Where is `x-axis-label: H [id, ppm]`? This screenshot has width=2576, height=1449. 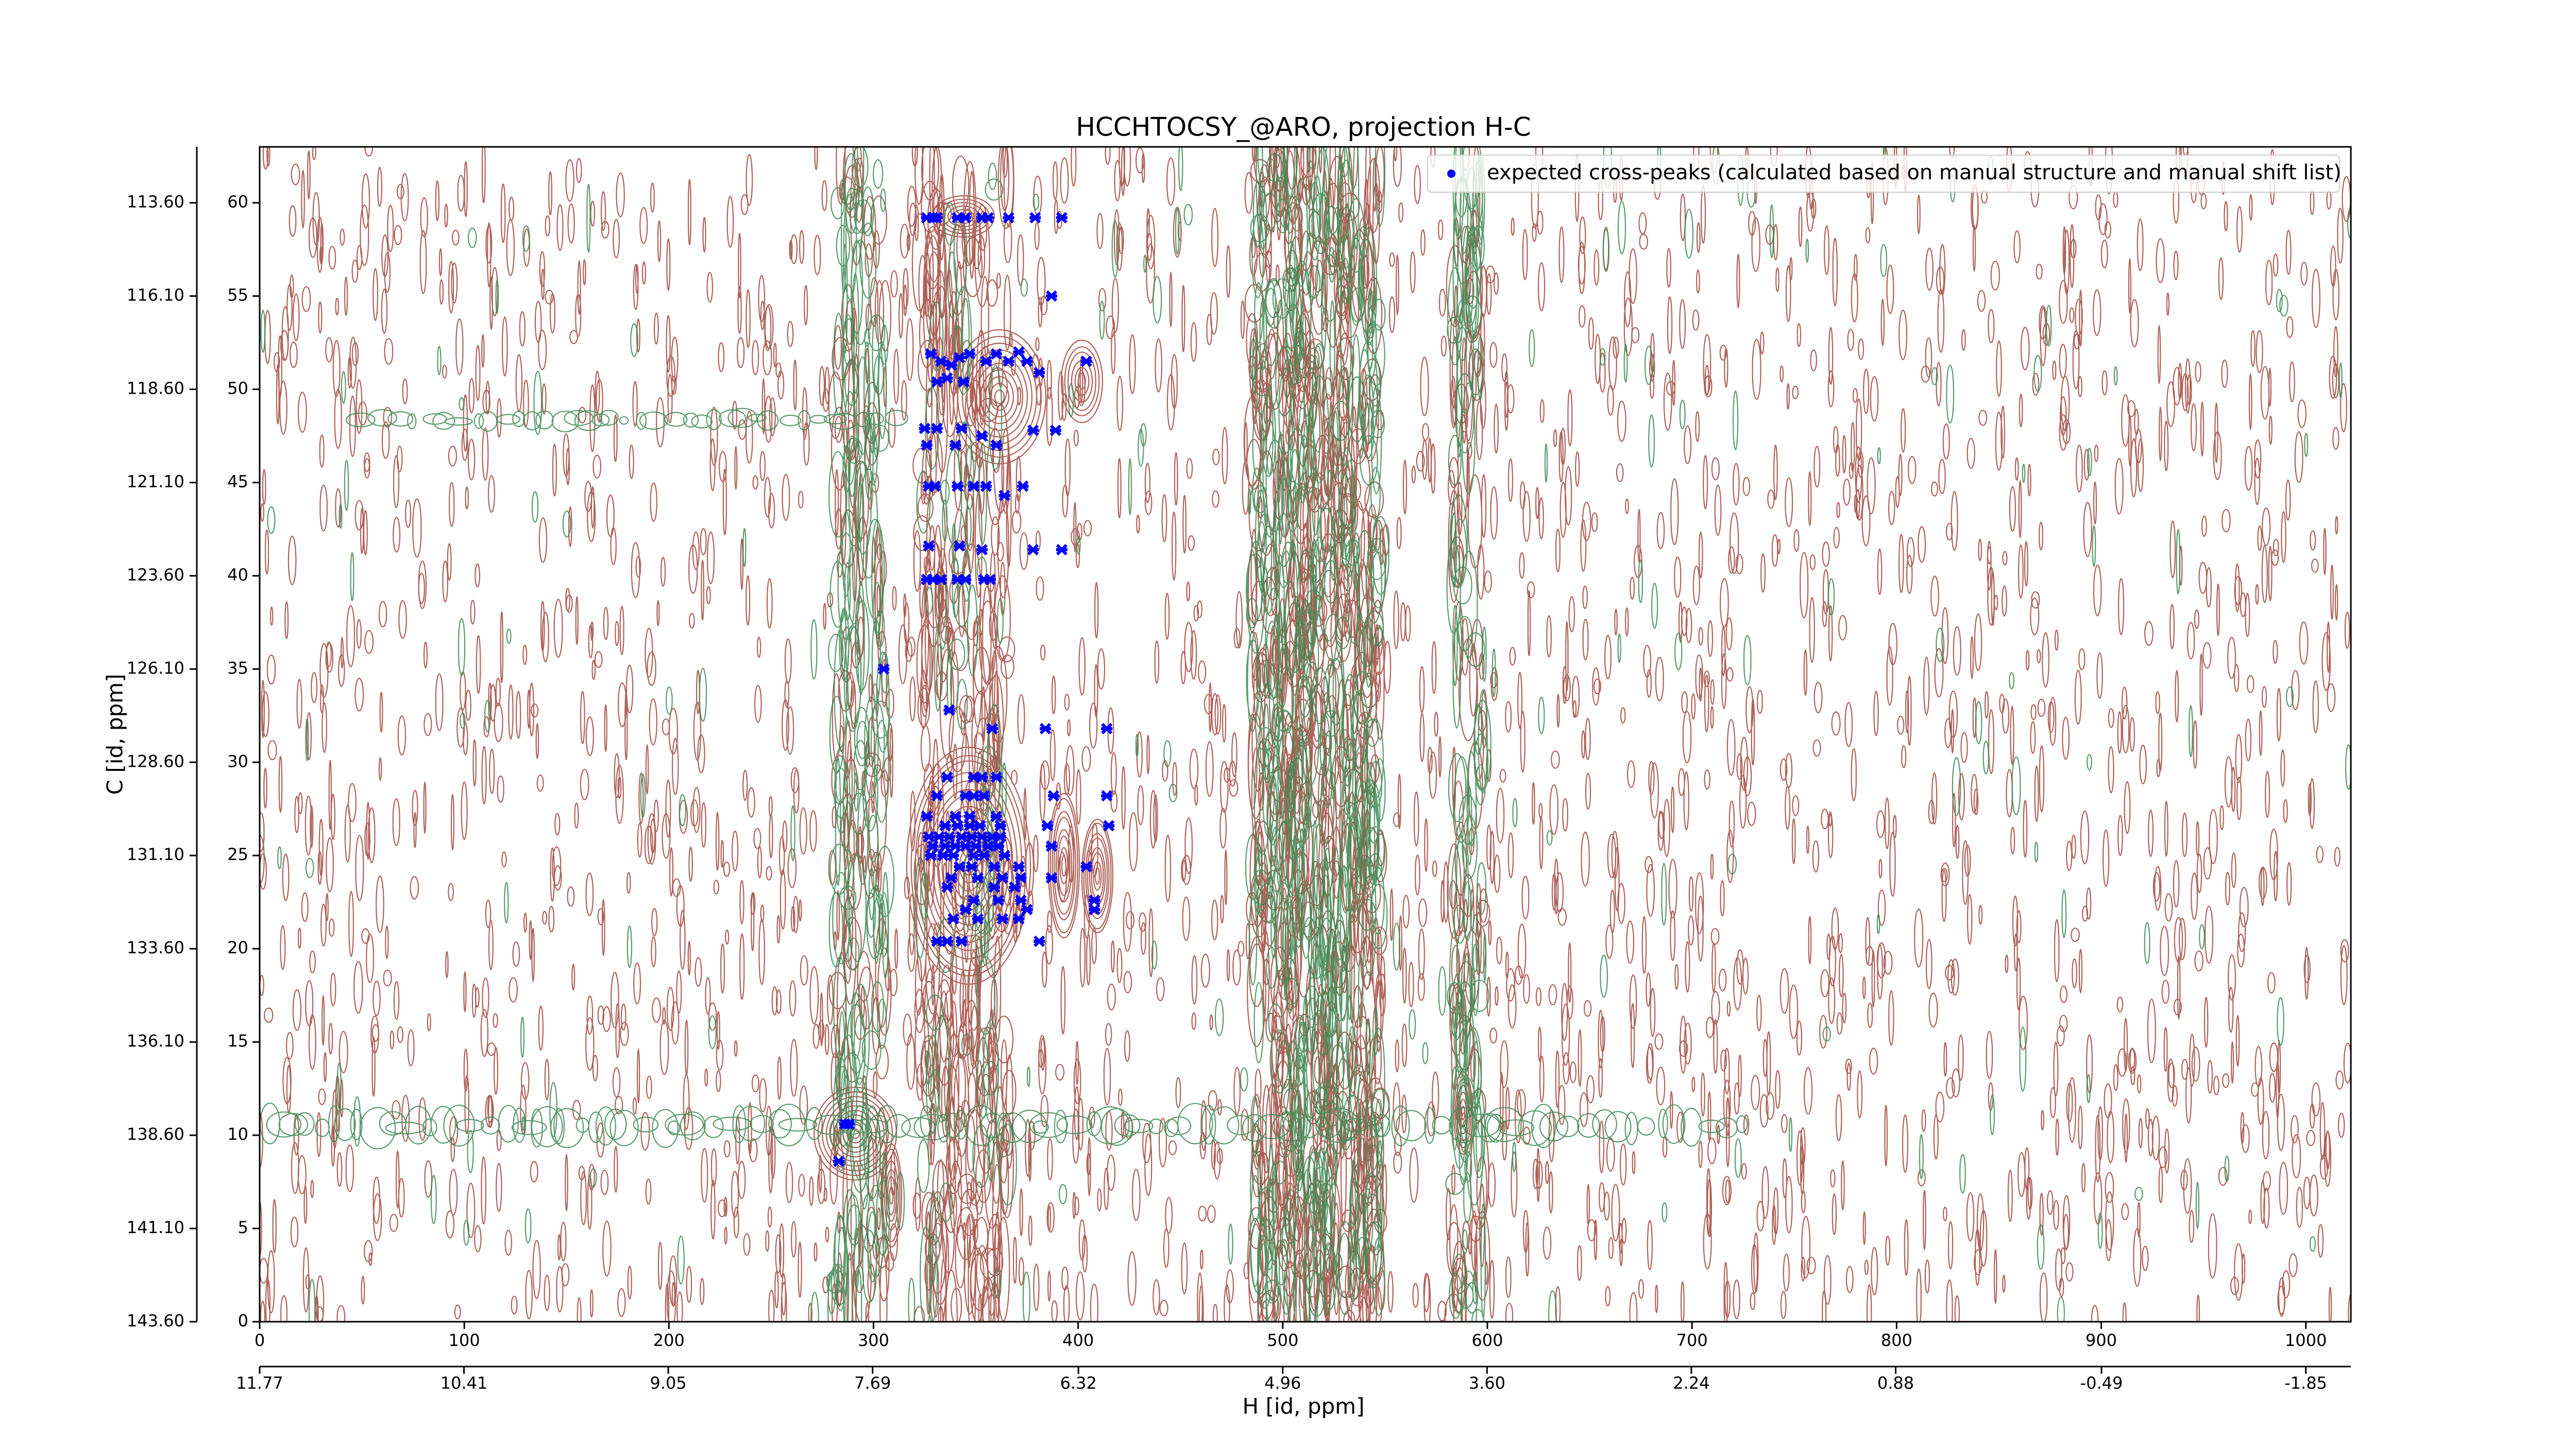 x-axis-label: H [id, ppm] is located at coordinates (1304, 1406).